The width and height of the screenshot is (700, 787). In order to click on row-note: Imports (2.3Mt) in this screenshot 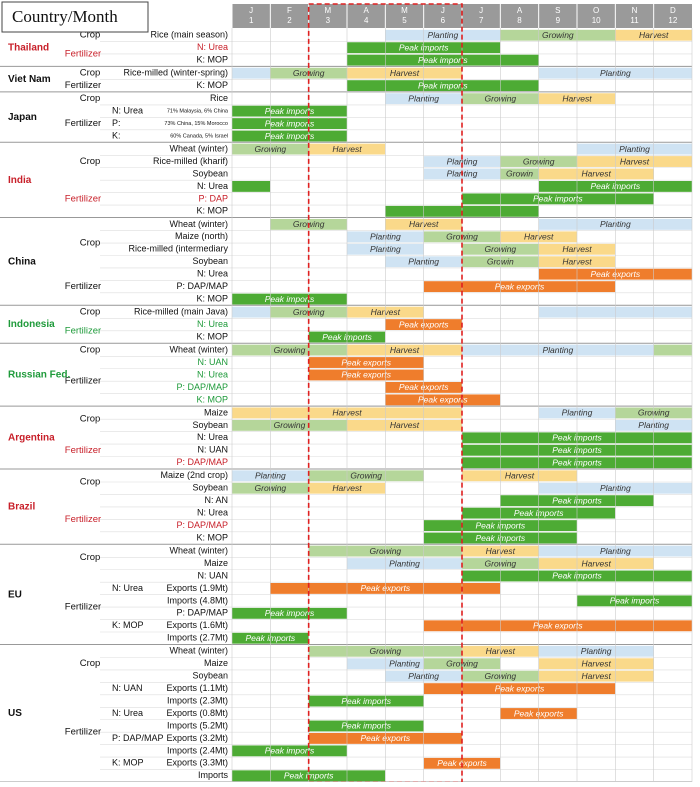, I will do `click(197, 700)`.